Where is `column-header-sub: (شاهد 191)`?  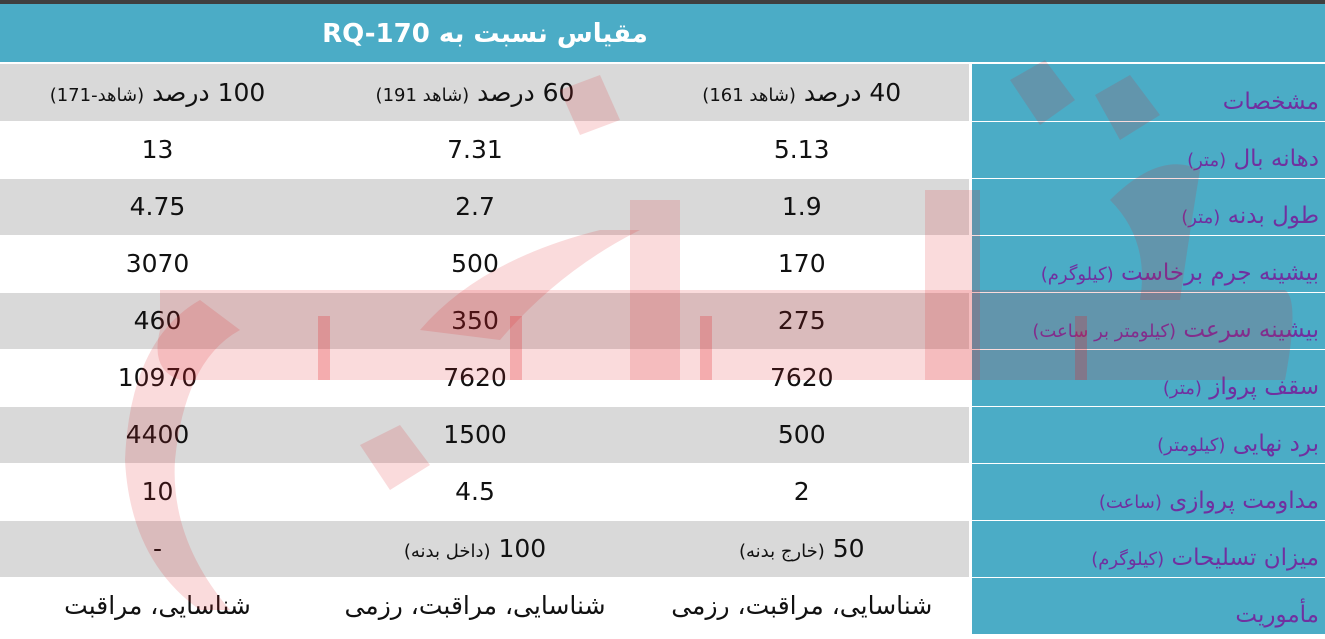 column-header-sub: (شاهد 191) is located at coordinates (422, 95).